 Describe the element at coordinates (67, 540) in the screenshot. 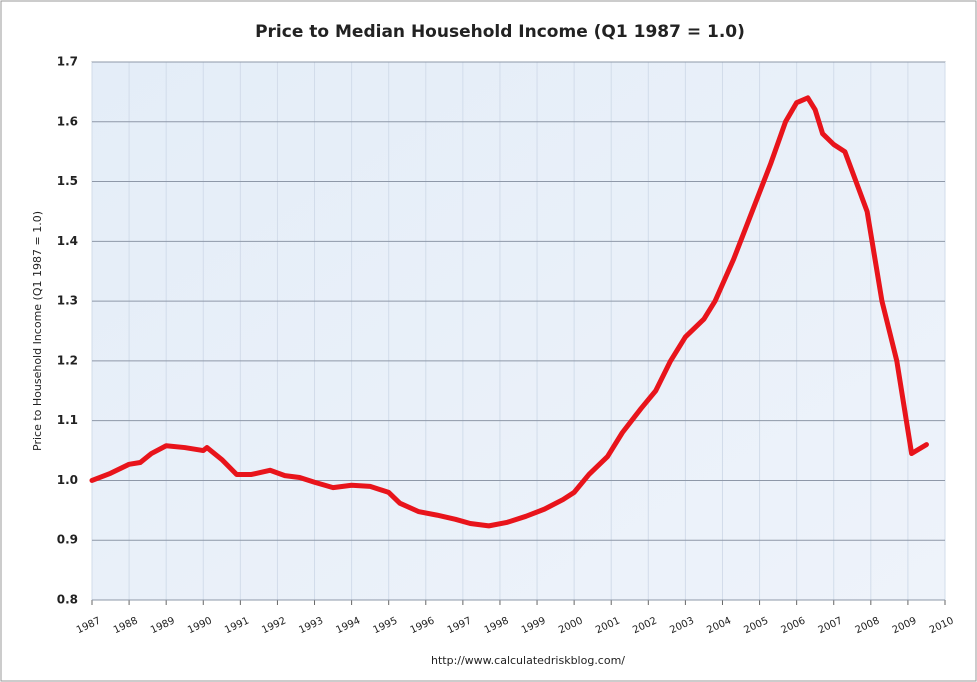

I see `y-tick-label: 0.9` at that location.